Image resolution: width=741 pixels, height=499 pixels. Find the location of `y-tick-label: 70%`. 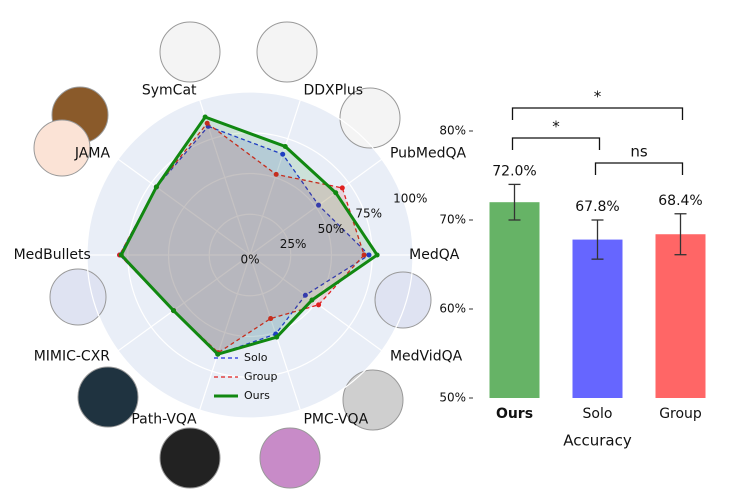

y-tick-label: 70% is located at coordinates (452, 220).